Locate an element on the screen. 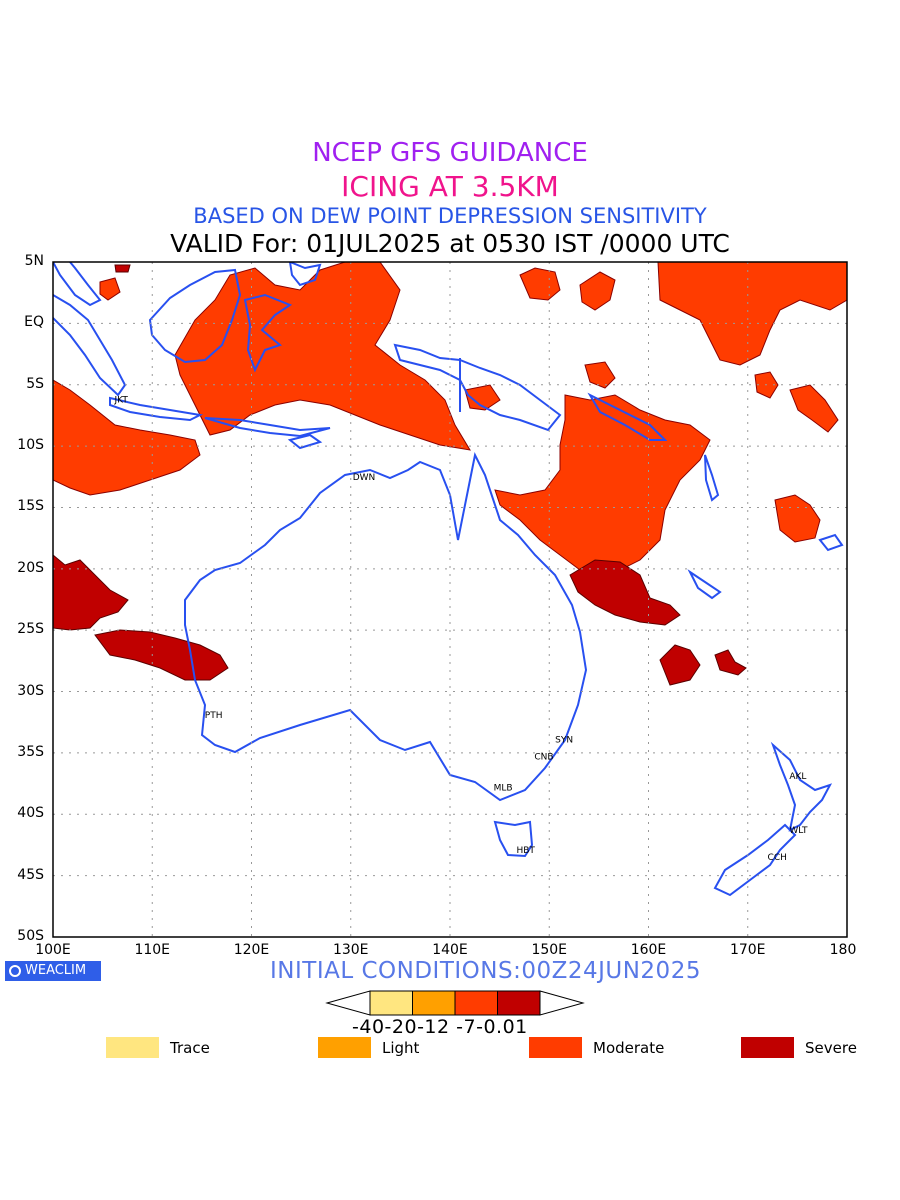  city-label: JKT is located at coordinates (120, 400).